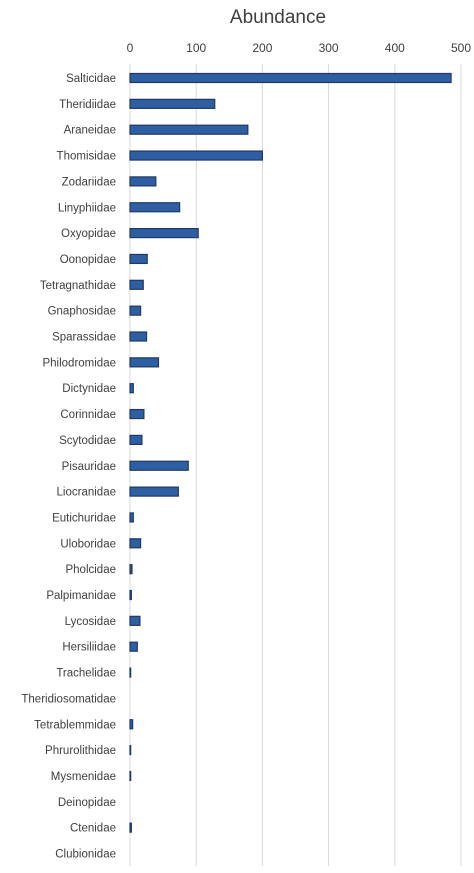 This screenshot has height=873, width=474. I want to click on bar-pisauridae, so click(159, 465).